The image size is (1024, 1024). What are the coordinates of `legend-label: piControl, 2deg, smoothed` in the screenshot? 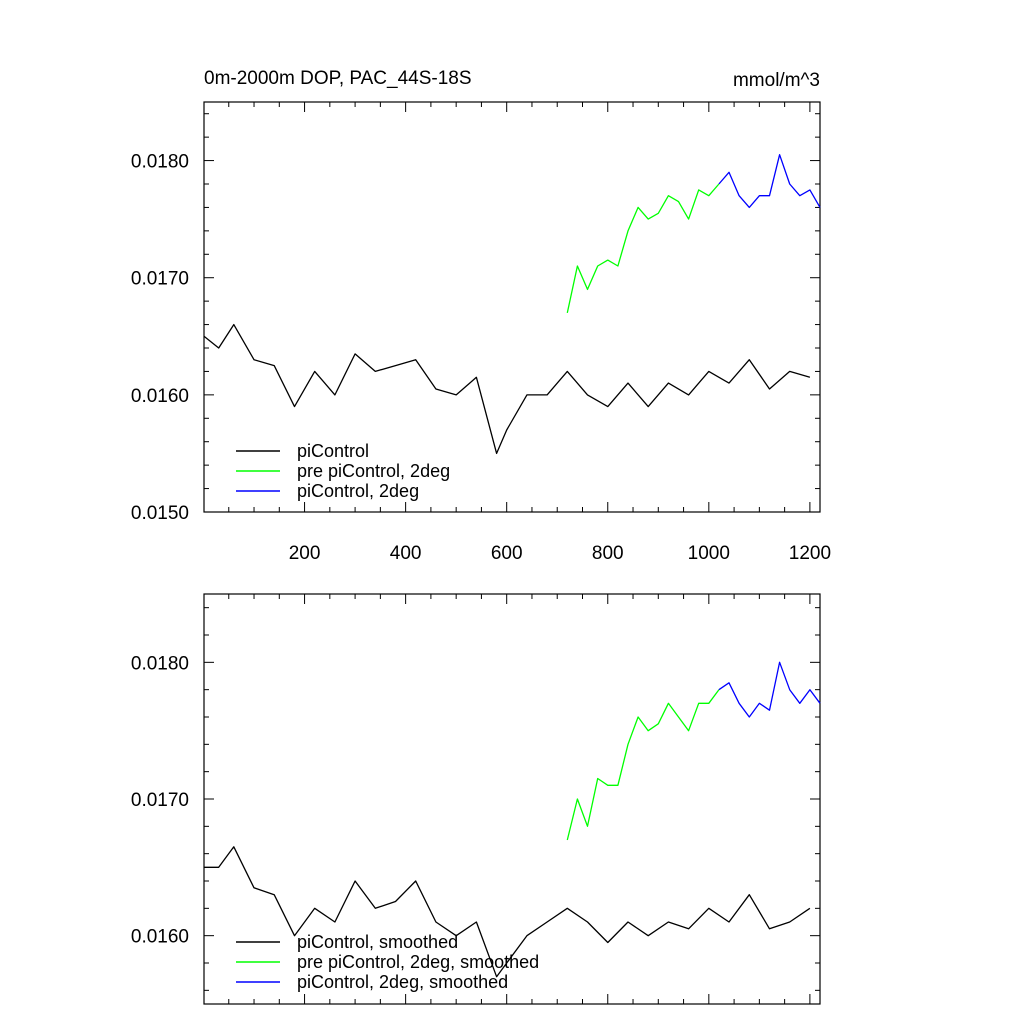 It's located at (402, 982).